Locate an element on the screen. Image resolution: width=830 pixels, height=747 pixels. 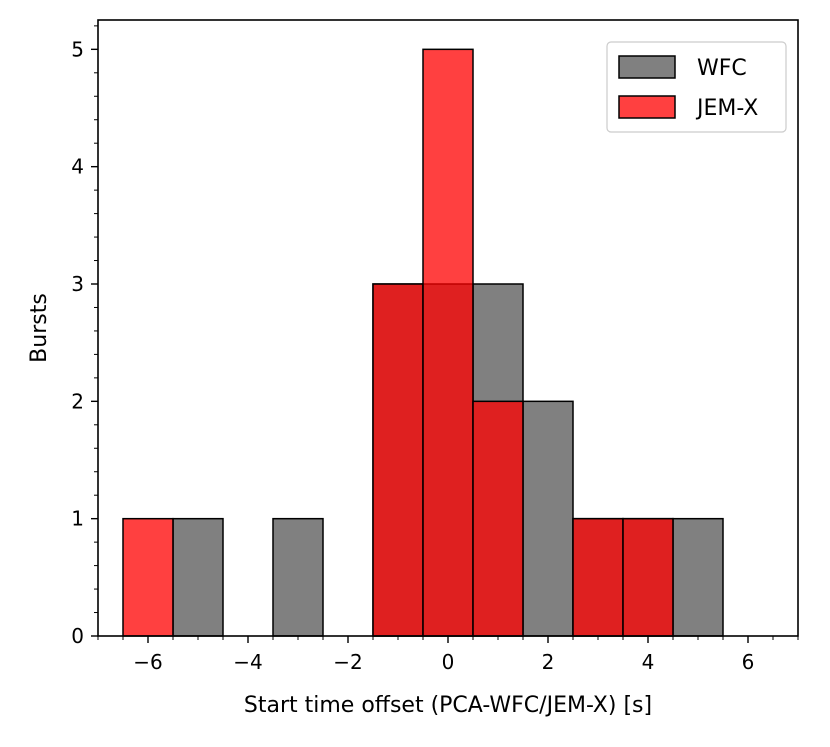
y-tick-label: 0 is located at coordinates (77, 636).